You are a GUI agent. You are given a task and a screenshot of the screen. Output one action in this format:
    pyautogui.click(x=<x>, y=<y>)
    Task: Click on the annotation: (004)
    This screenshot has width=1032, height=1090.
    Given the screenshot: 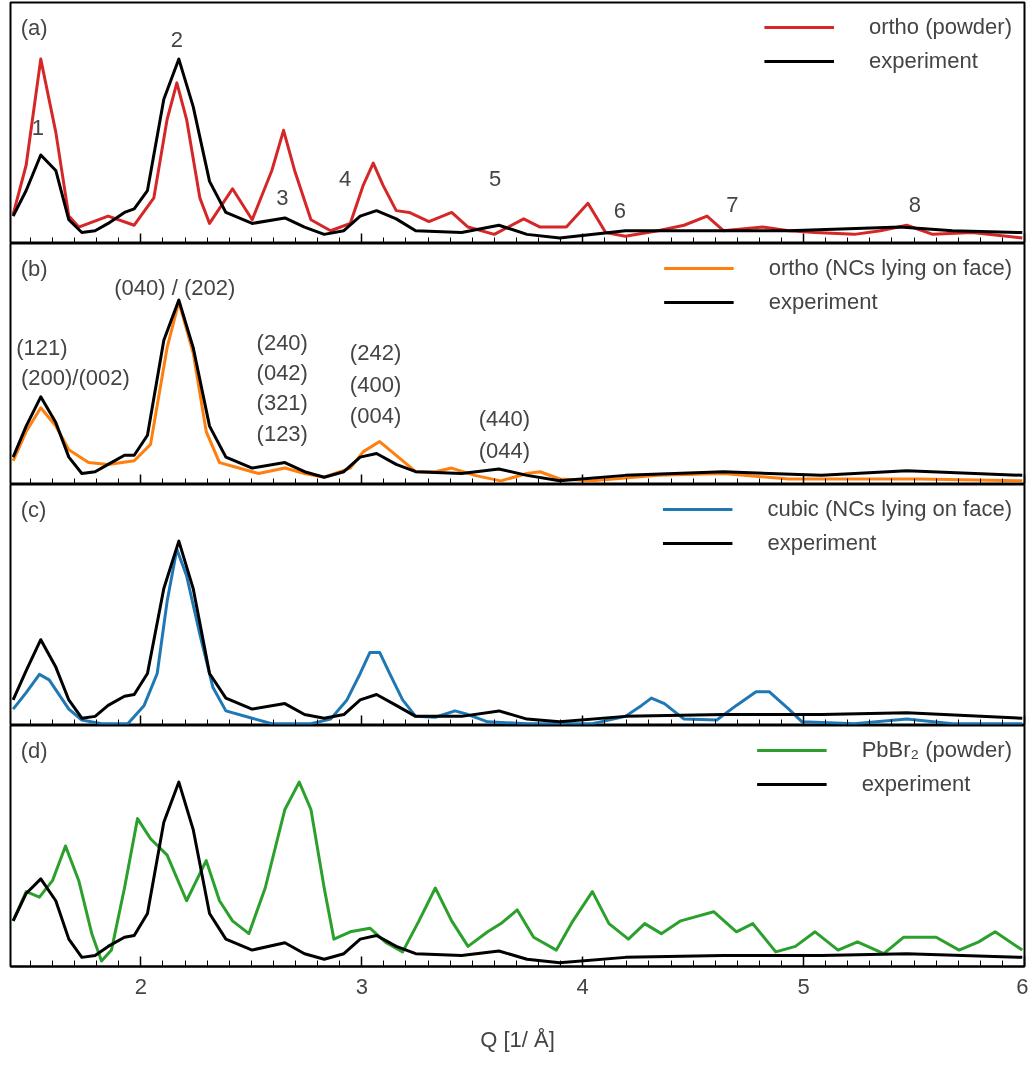 What is the action you would take?
    pyautogui.click(x=375, y=416)
    